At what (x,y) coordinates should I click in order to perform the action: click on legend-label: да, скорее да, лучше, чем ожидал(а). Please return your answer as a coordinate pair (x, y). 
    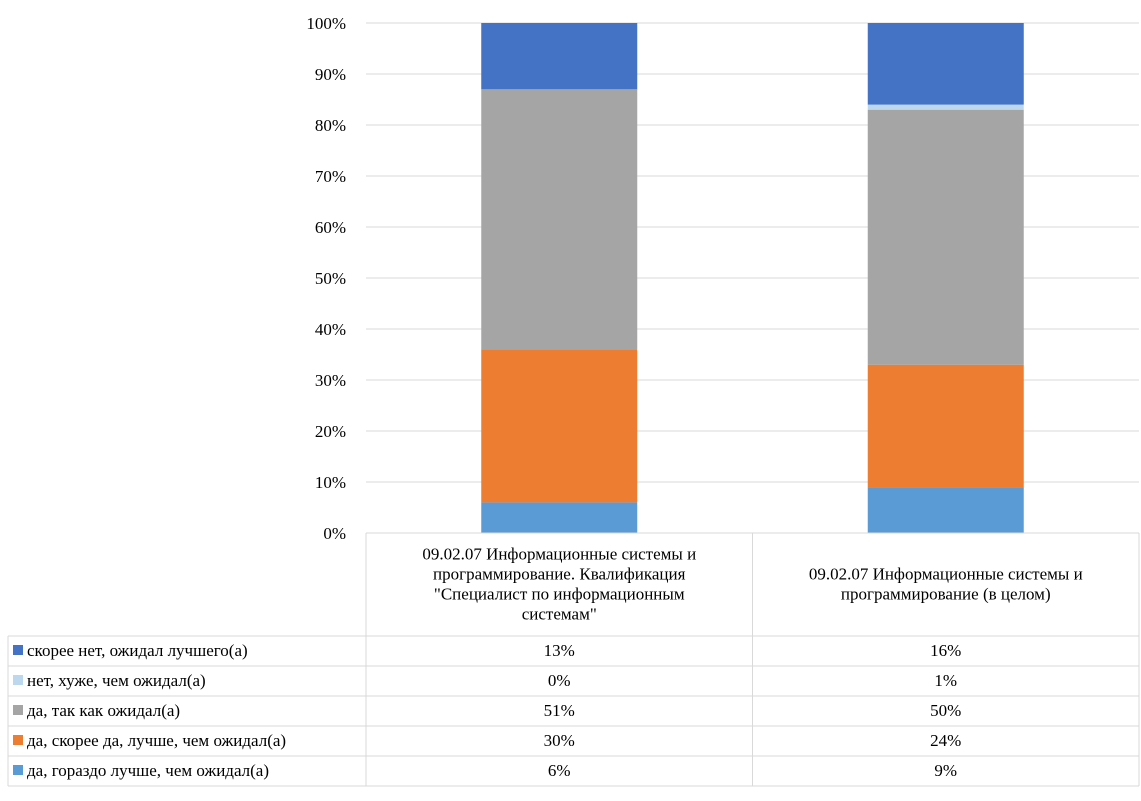
    Looking at the image, I should click on (156, 740).